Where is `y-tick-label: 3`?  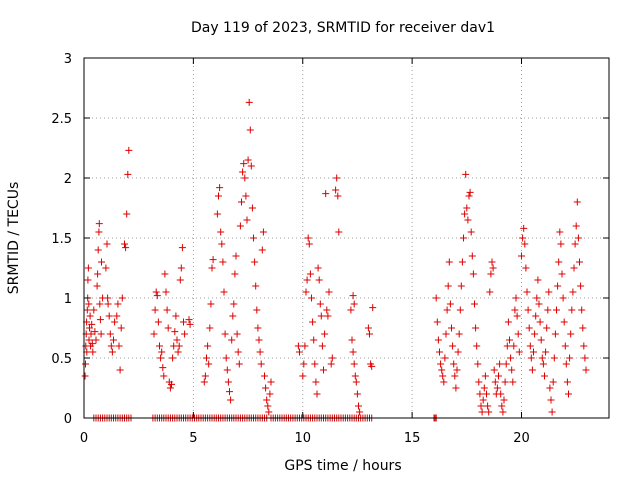 y-tick-label: 3 is located at coordinates (68, 59).